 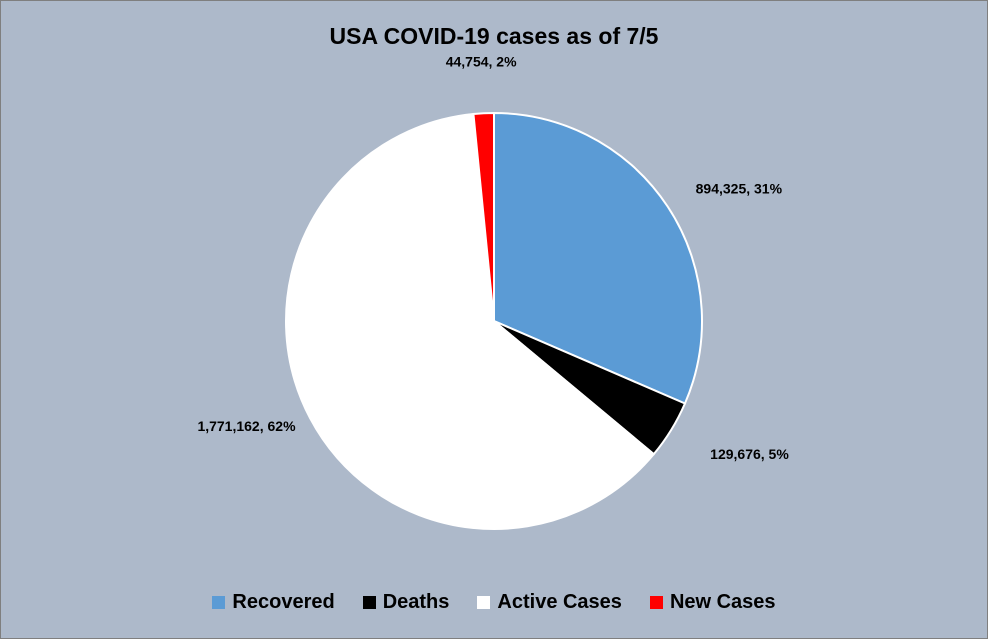 I want to click on legend-item-new-cases: New Cases, so click(x=712, y=602).